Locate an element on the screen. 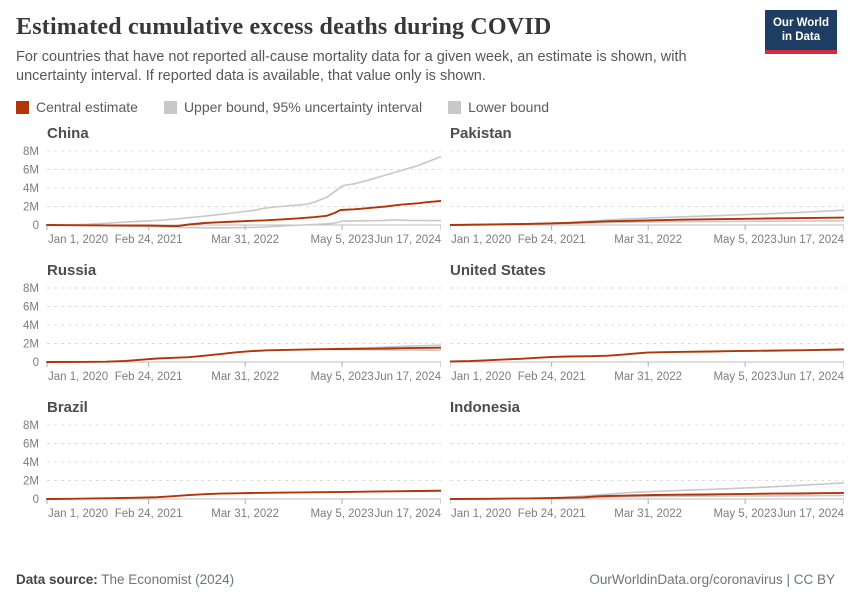 This screenshot has width=850, height=600. legend-item-upper-bound: Upper bound, 95% uncertainty interval is located at coordinates (293, 107).